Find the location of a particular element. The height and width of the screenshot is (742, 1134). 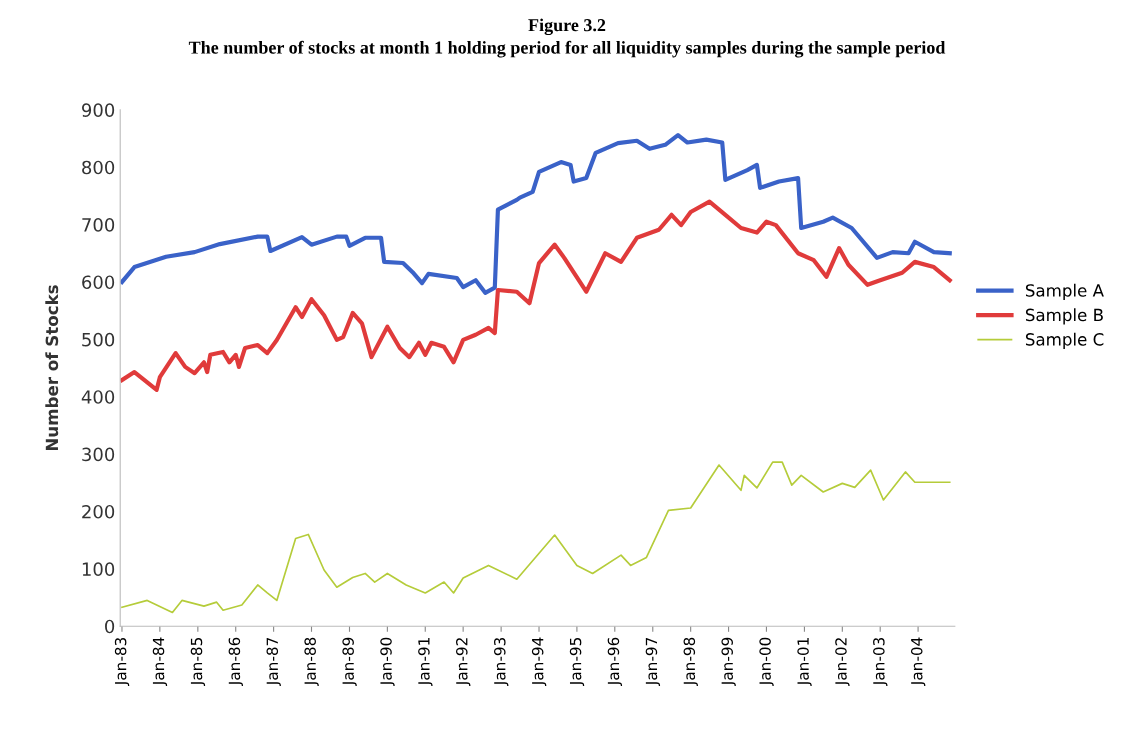

x-tick-label: Jan-01 is located at coordinates (804, 662).